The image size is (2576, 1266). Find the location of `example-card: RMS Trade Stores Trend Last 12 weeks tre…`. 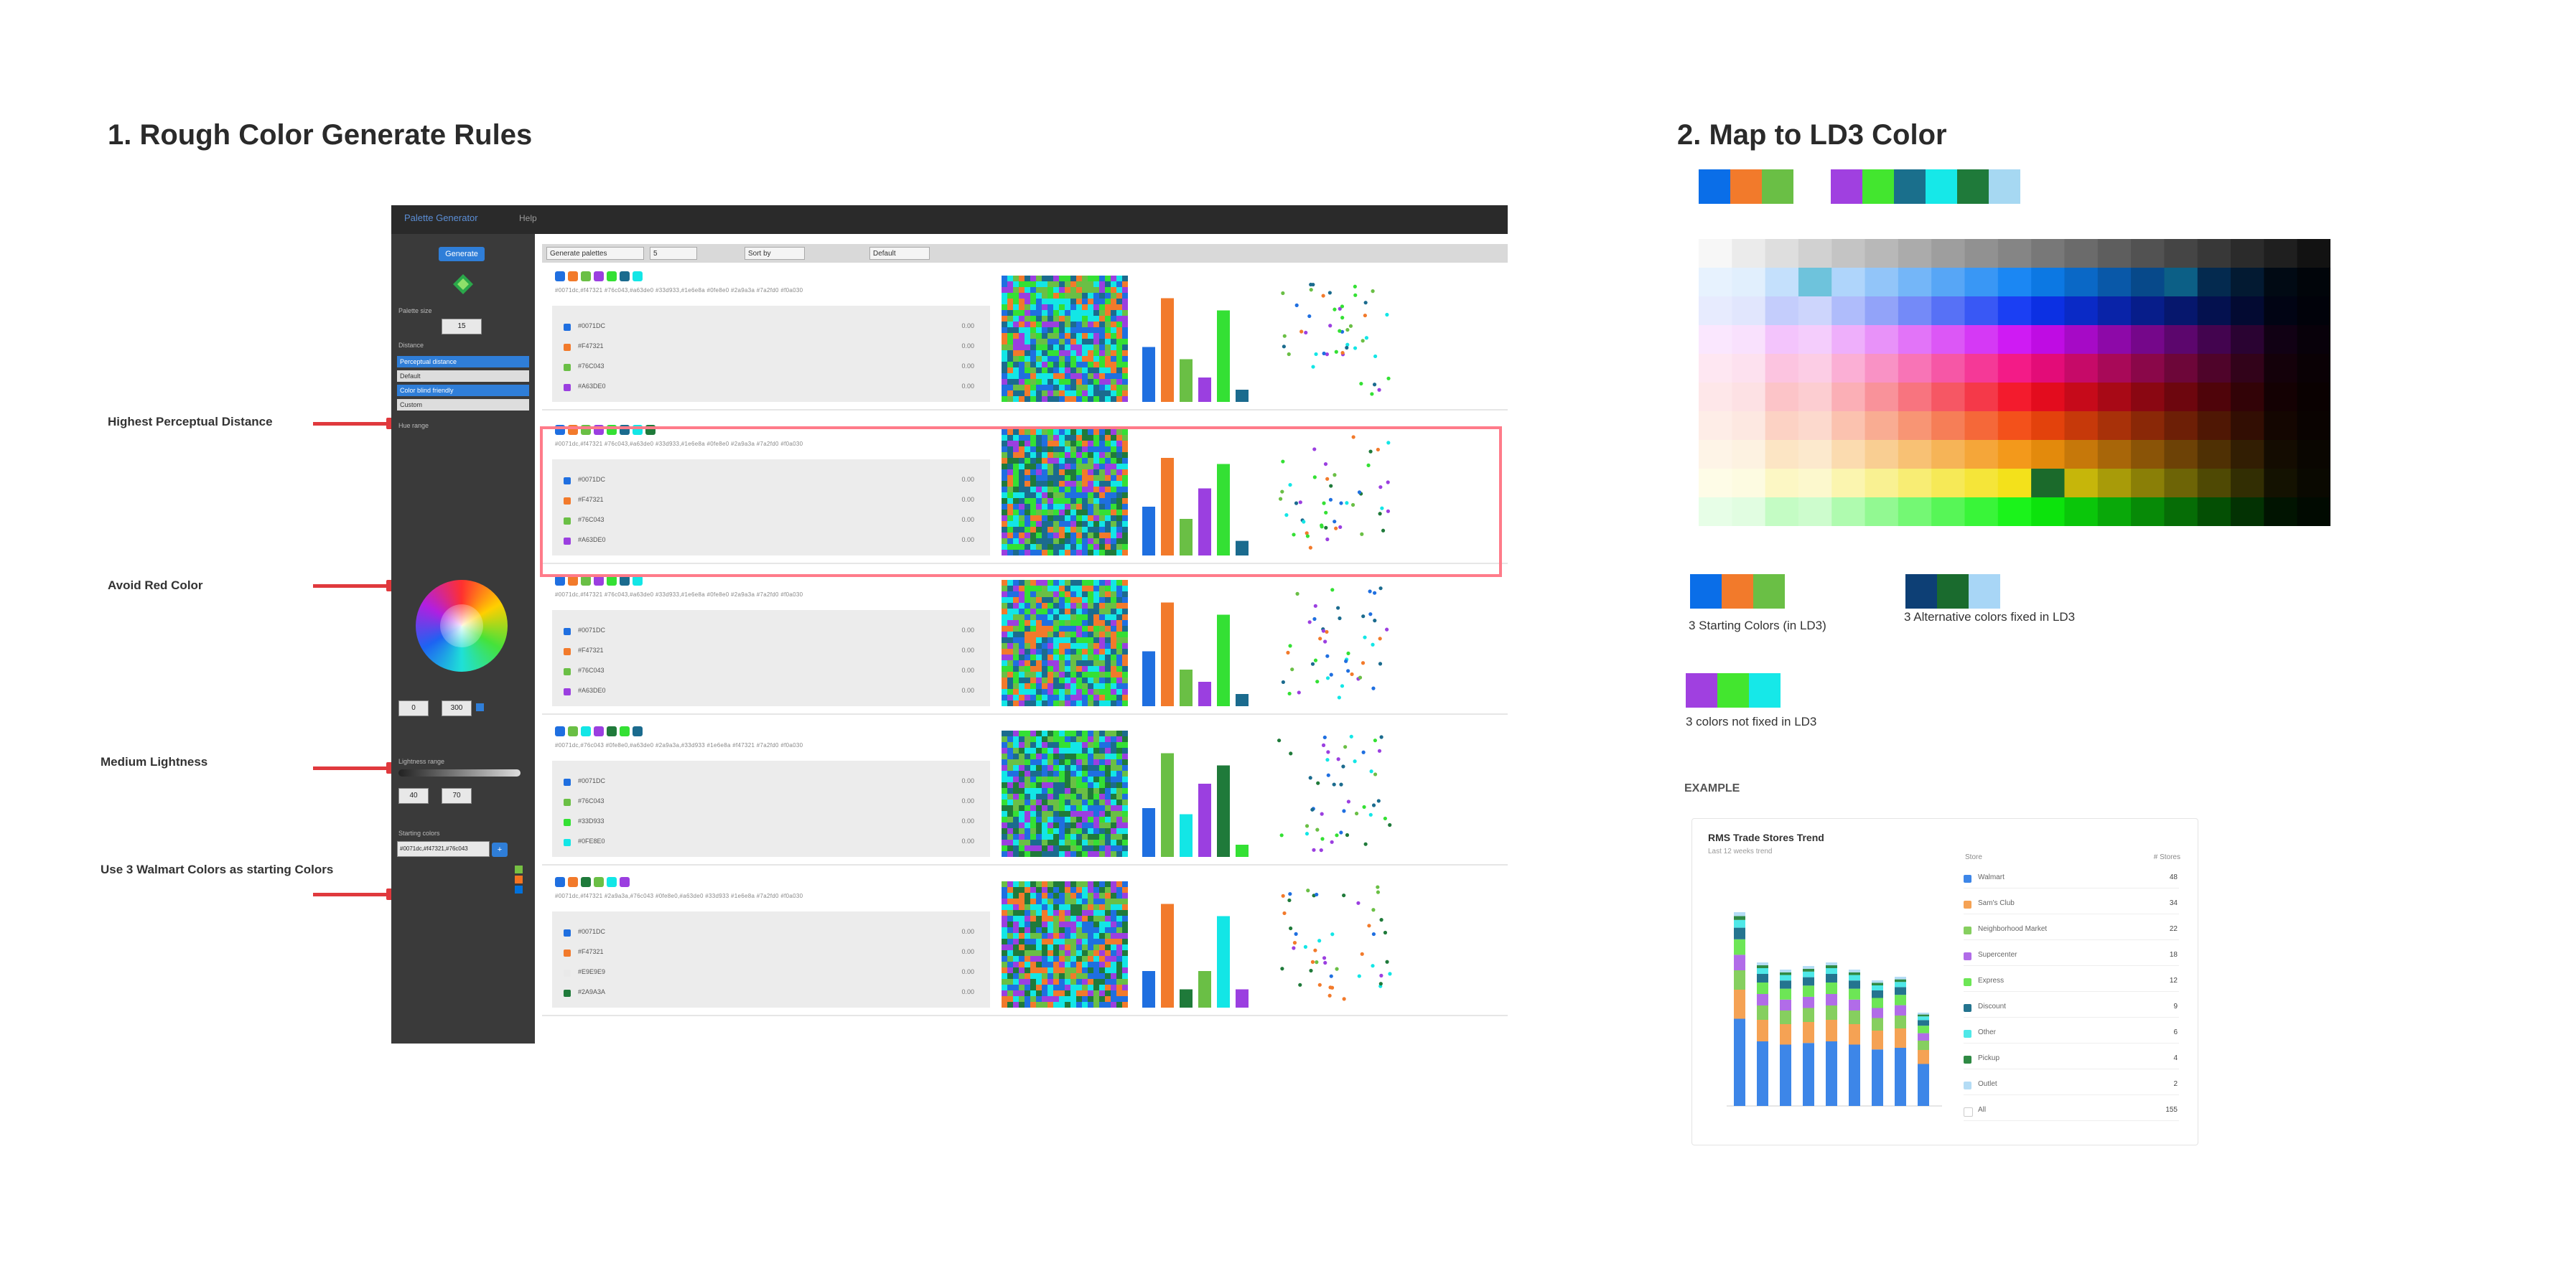

example-card: RMS Trade Stores Trend Last 12 weeks tre… is located at coordinates (1944, 981).